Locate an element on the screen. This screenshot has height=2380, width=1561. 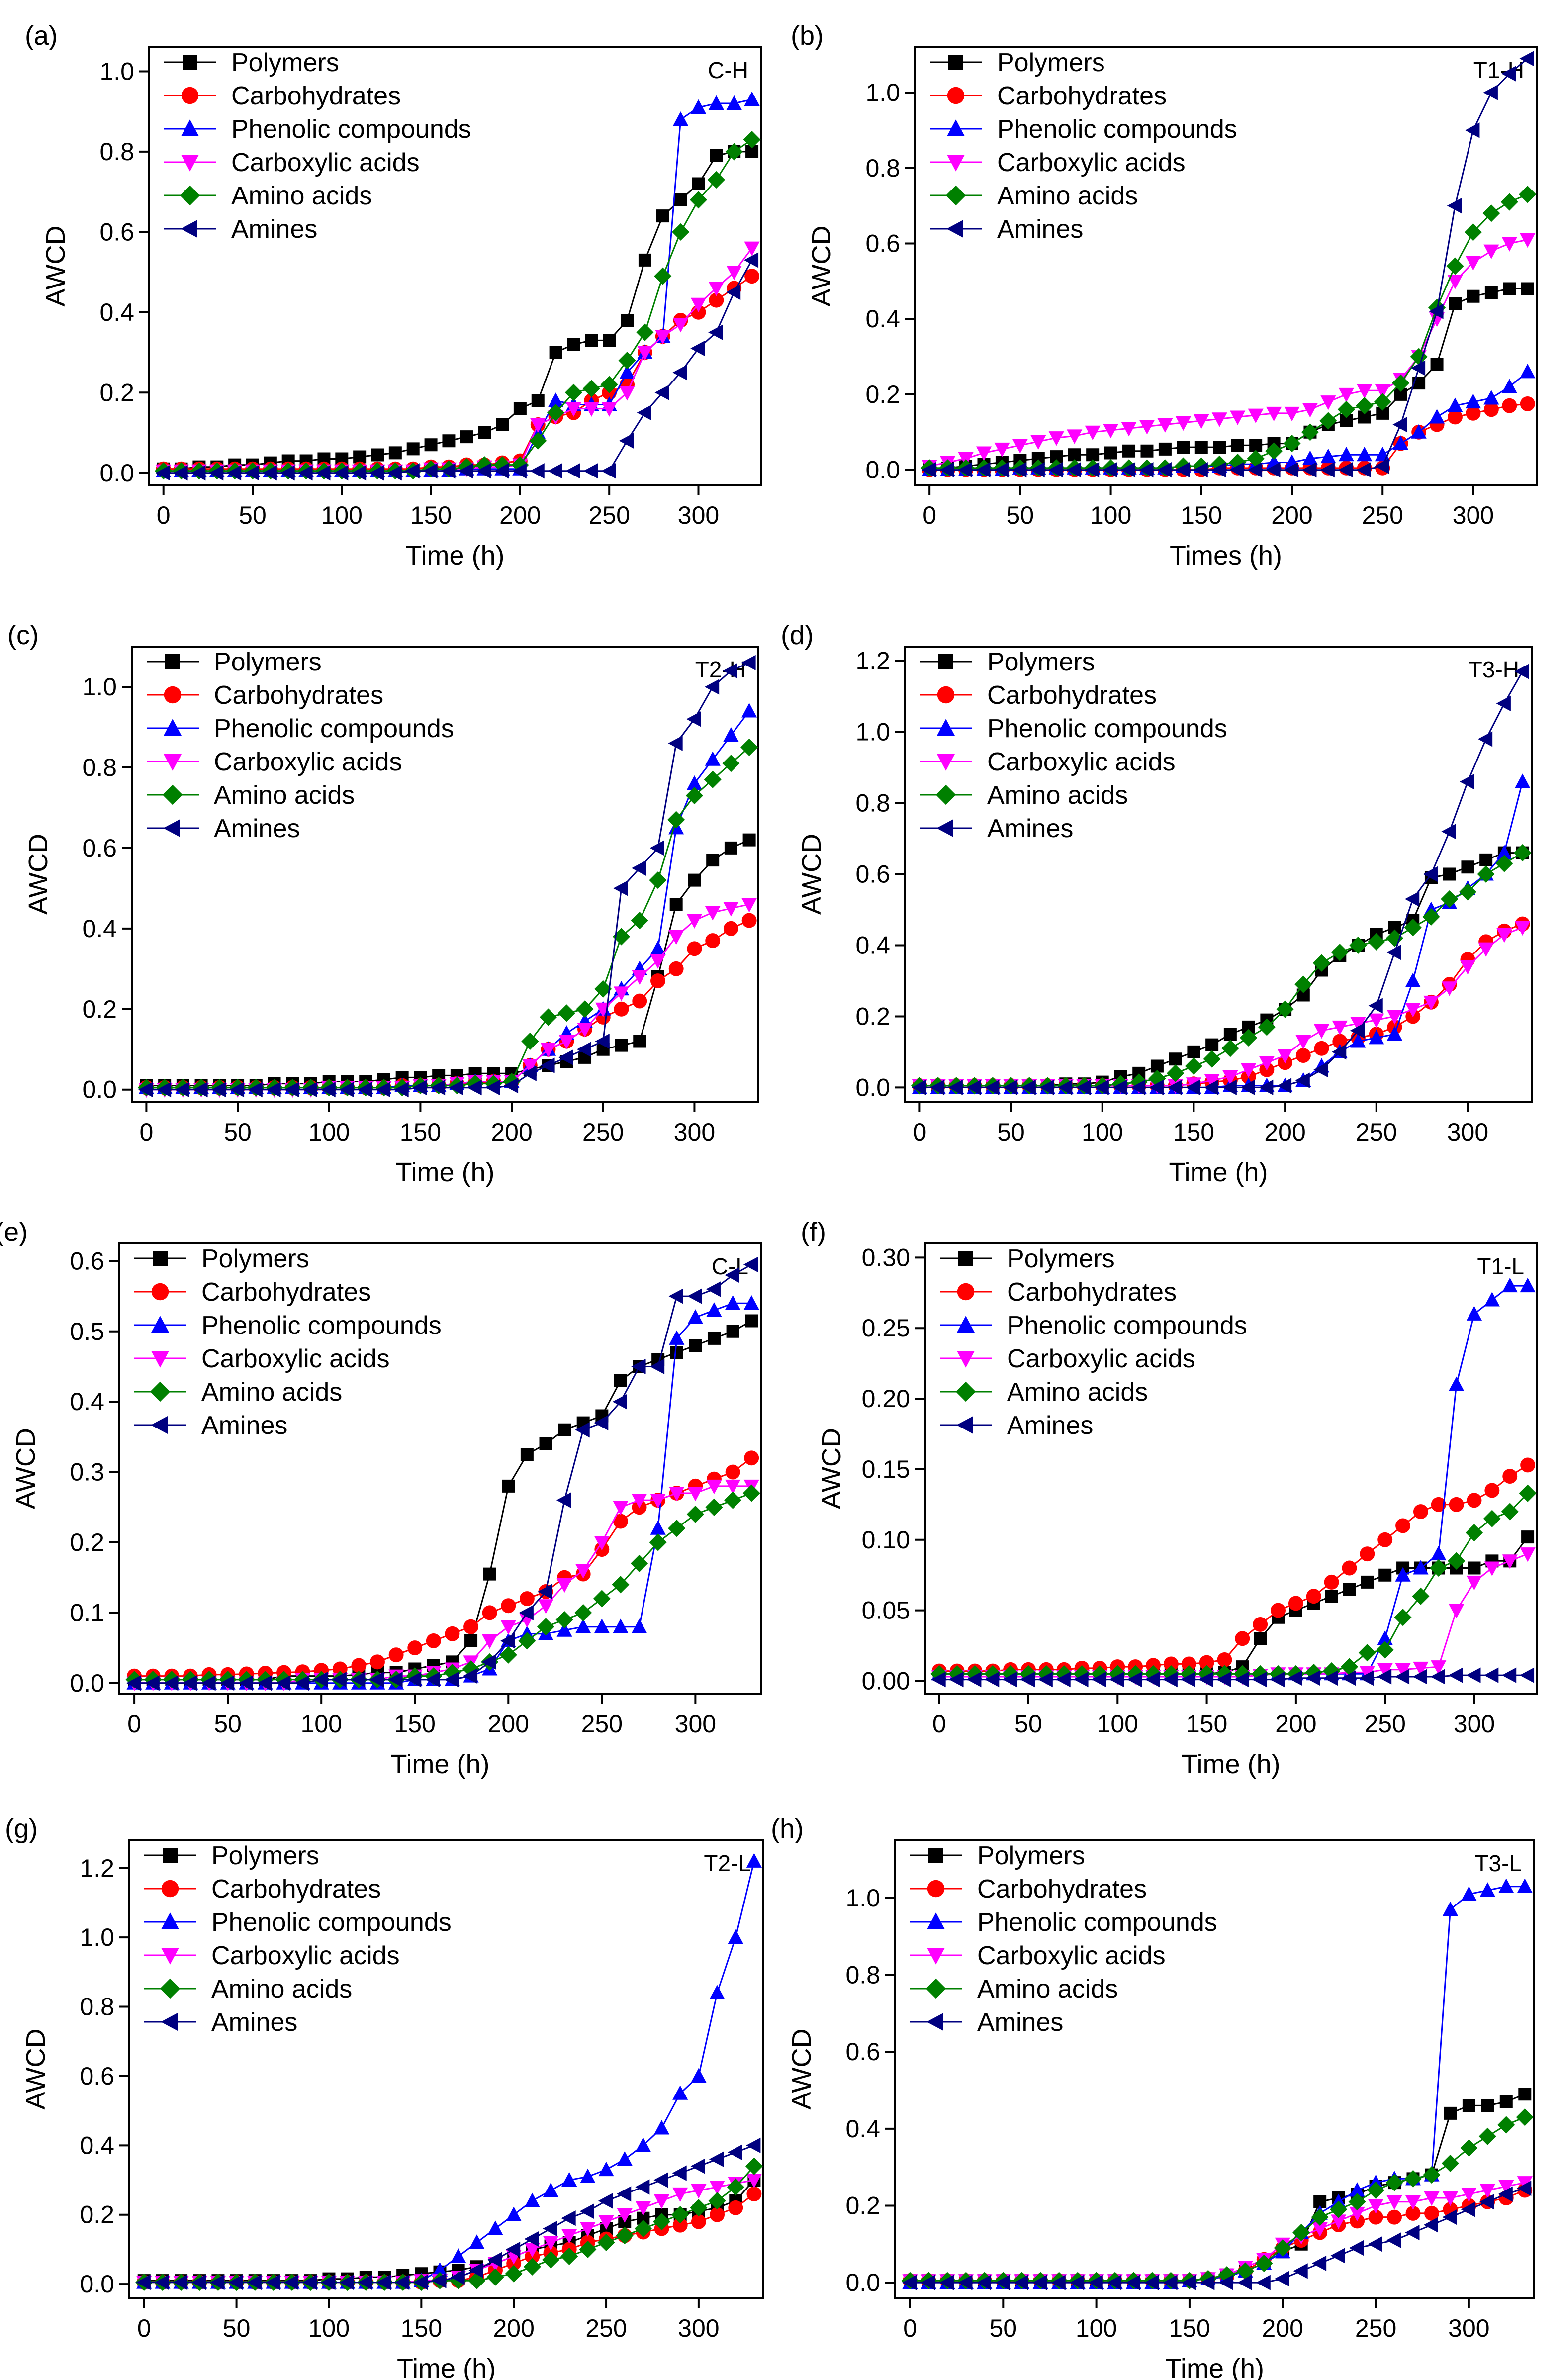
x-tick-label: 250 is located at coordinates (603, 1132).